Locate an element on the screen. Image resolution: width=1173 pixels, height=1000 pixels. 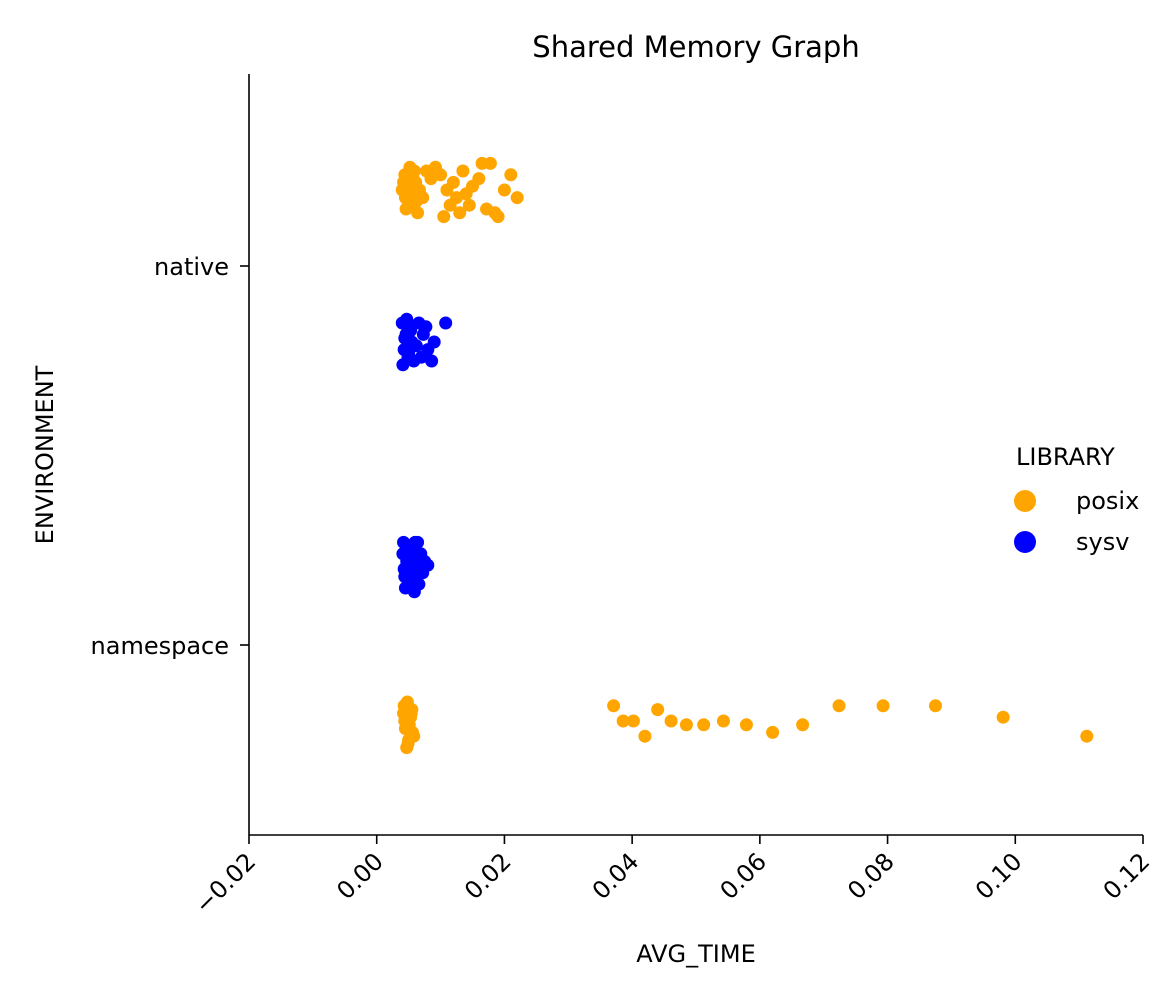
chart-title: Shared Memory Graph is located at coordinates (695, 47).